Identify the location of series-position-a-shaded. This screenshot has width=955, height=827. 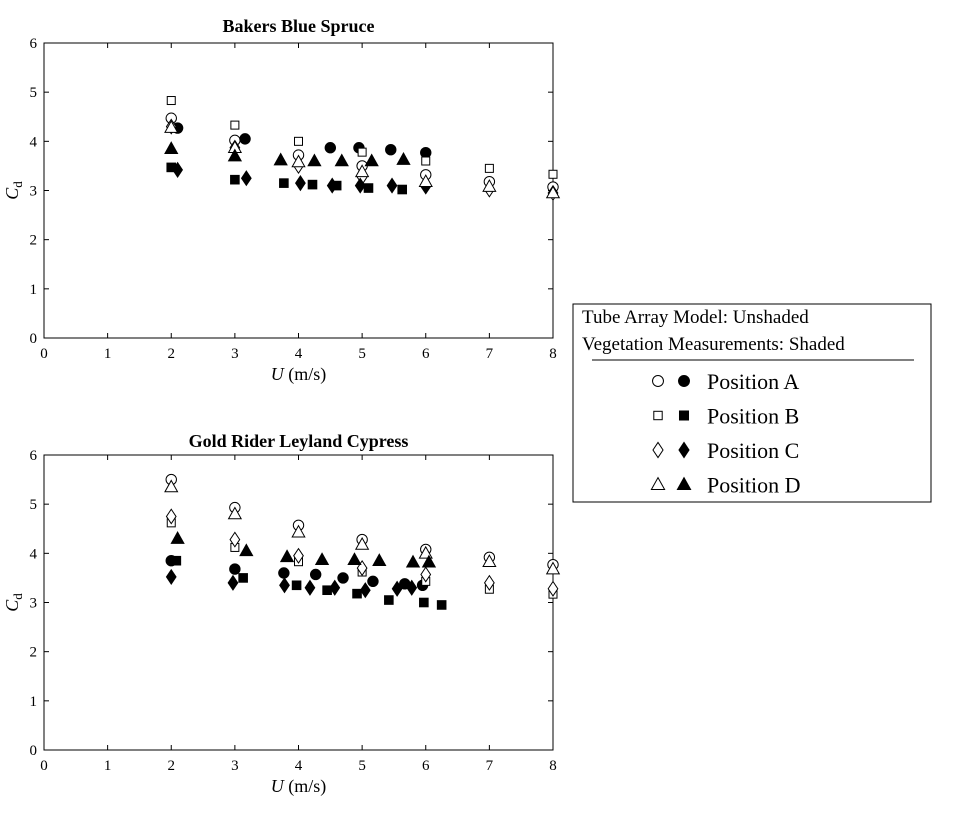
(301, 140).